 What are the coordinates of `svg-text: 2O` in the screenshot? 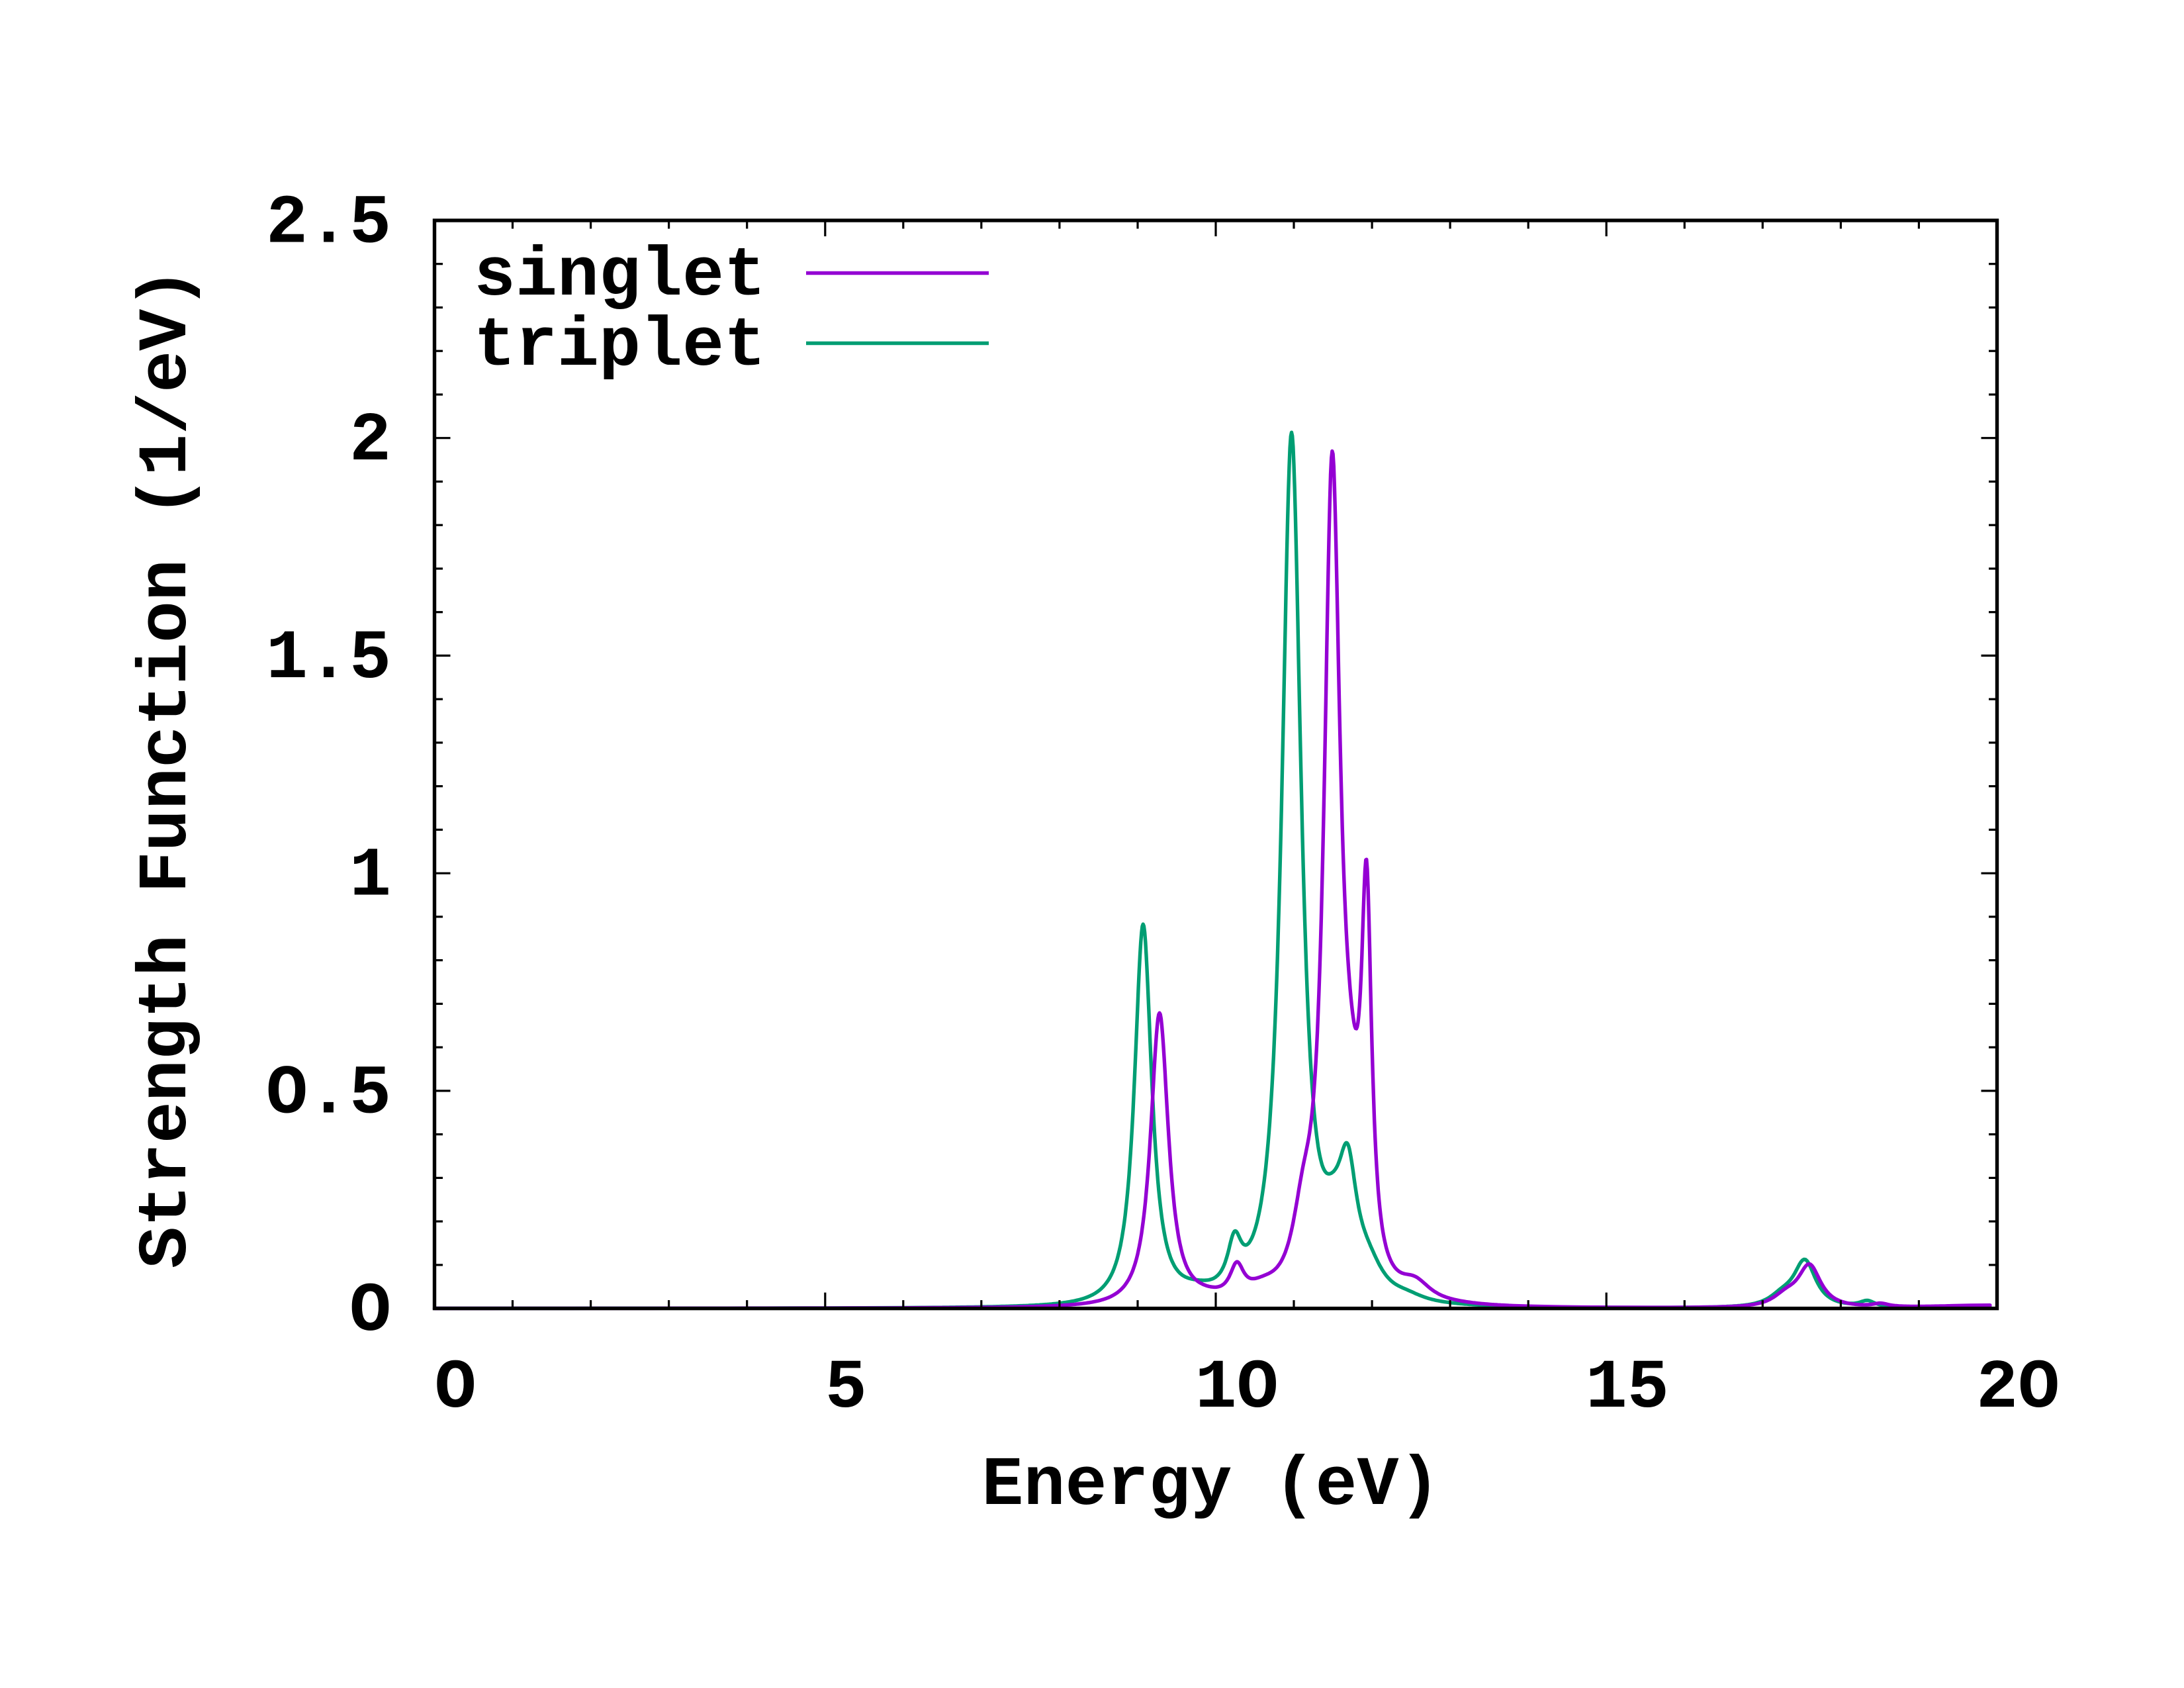 It's located at (2018, 1388).